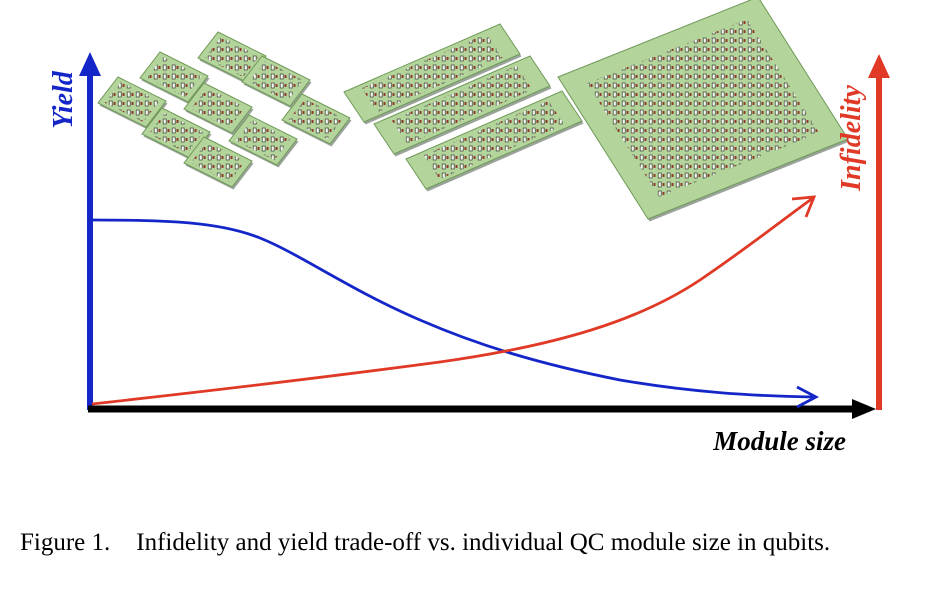 The image size is (928, 612). What do you see at coordinates (65, 542) in the screenshot?
I see `caption-number: Figure 1.` at bounding box center [65, 542].